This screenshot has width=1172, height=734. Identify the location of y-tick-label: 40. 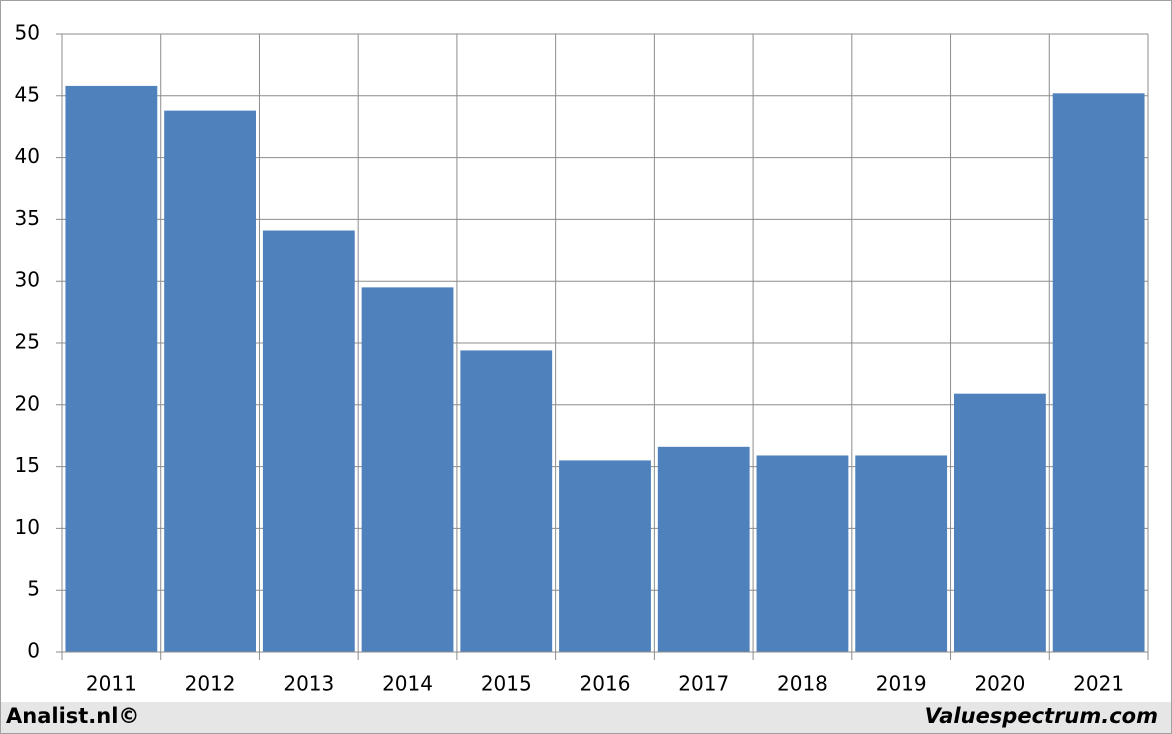
(27, 156).